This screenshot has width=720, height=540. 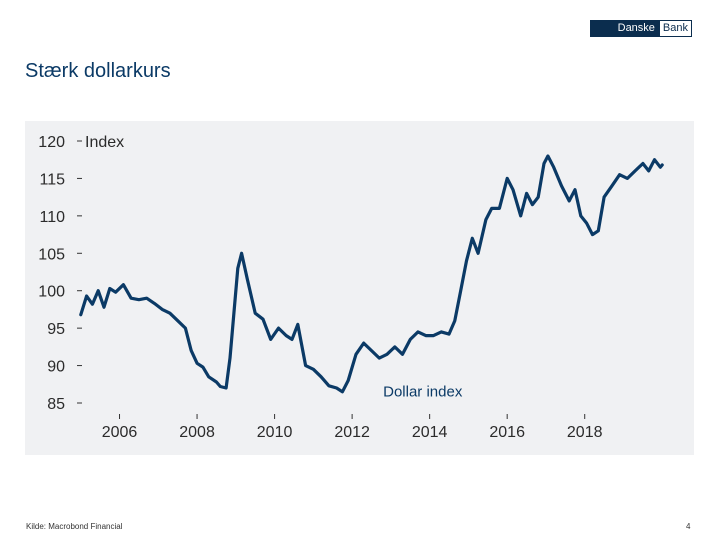 What do you see at coordinates (104, 142) in the screenshot?
I see `y-axis-label: Index` at bounding box center [104, 142].